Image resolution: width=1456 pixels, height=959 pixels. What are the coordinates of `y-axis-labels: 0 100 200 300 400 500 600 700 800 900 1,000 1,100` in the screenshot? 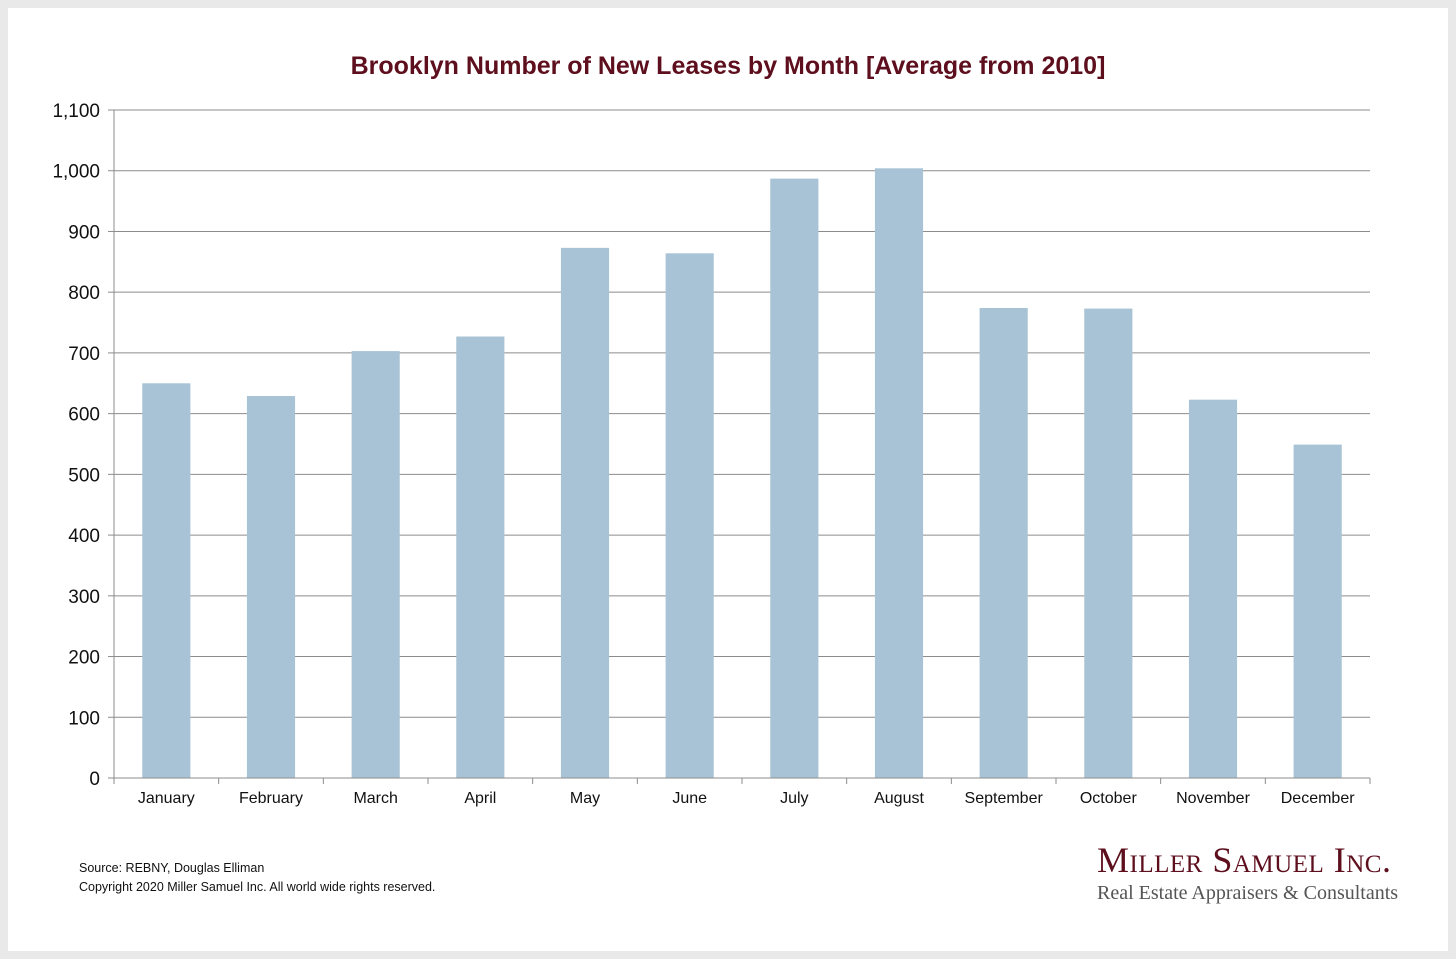 It's located at (76, 445).